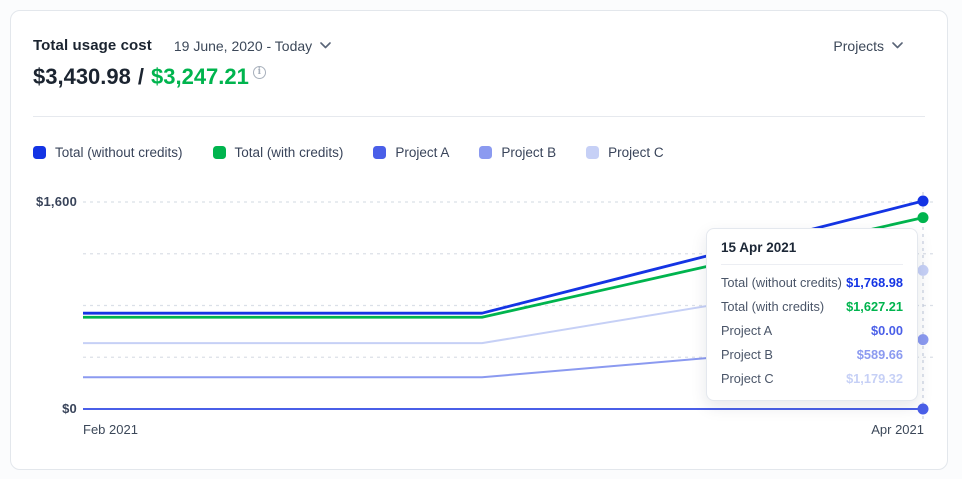 The image size is (962, 479). Describe the element at coordinates (69, 408) in the screenshot. I see `y-axis-tick-0: $0` at that location.